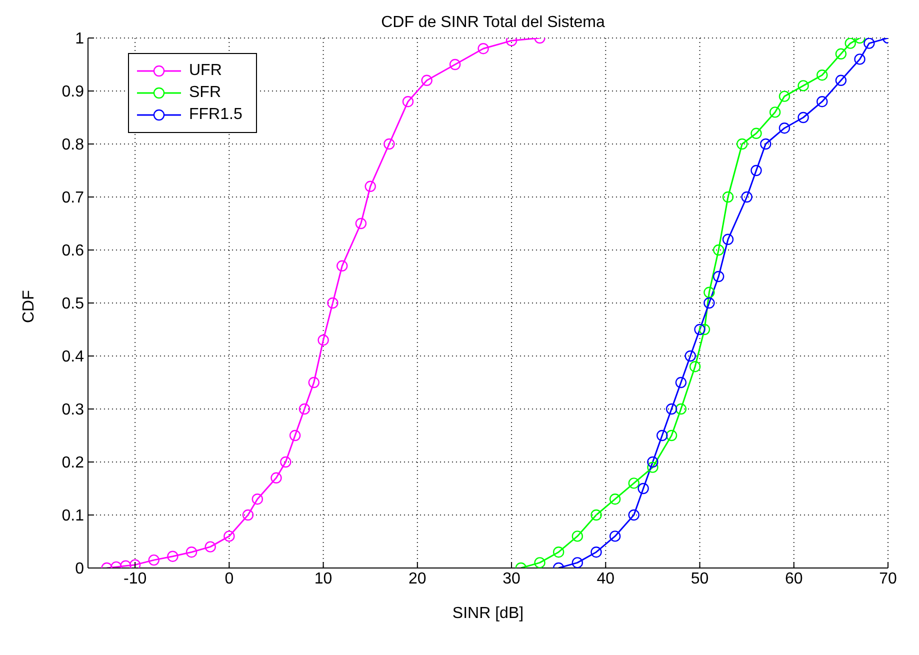 The height and width of the screenshot is (655, 919). Describe the element at coordinates (888, 579) in the screenshot. I see `x-tick-label: 70` at that location.